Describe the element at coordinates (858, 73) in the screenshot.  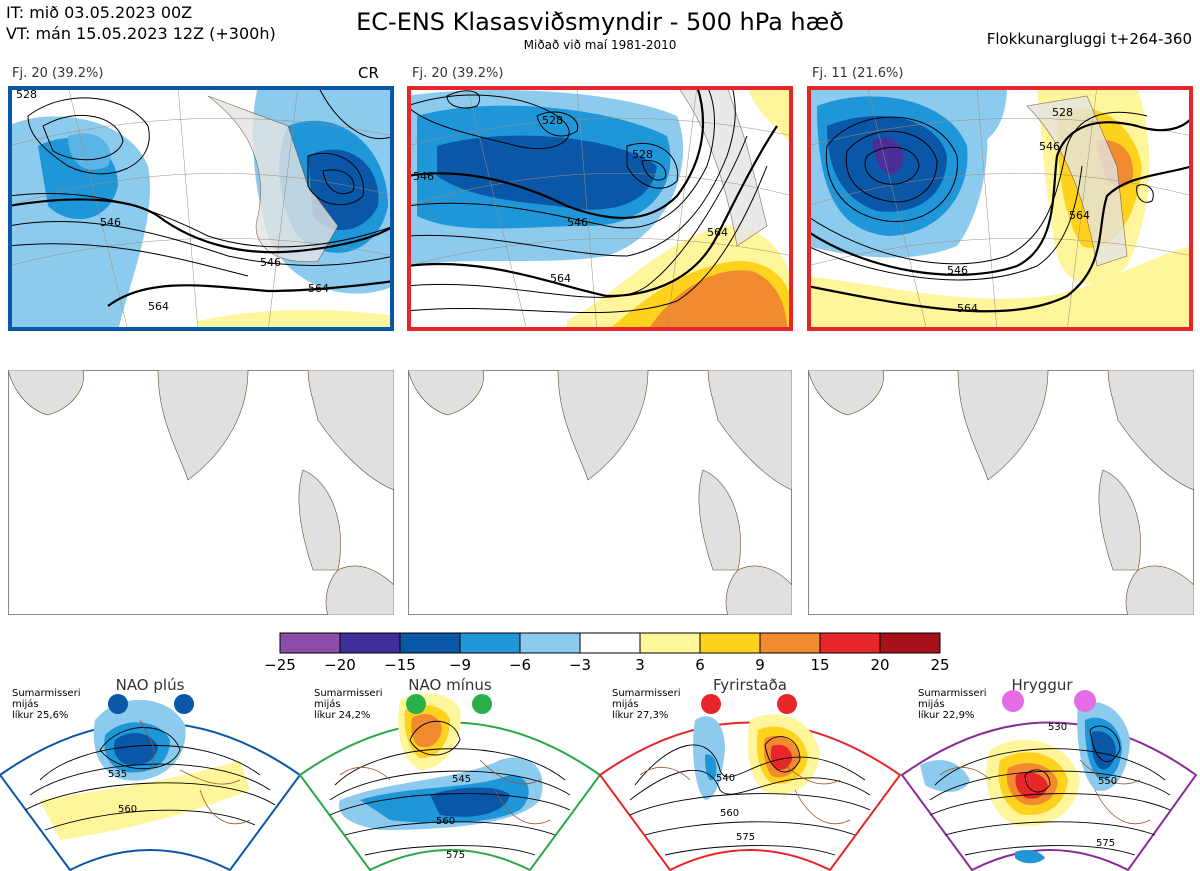
I see `cluster-3-label: Fj. 11 (21.6%)` at that location.